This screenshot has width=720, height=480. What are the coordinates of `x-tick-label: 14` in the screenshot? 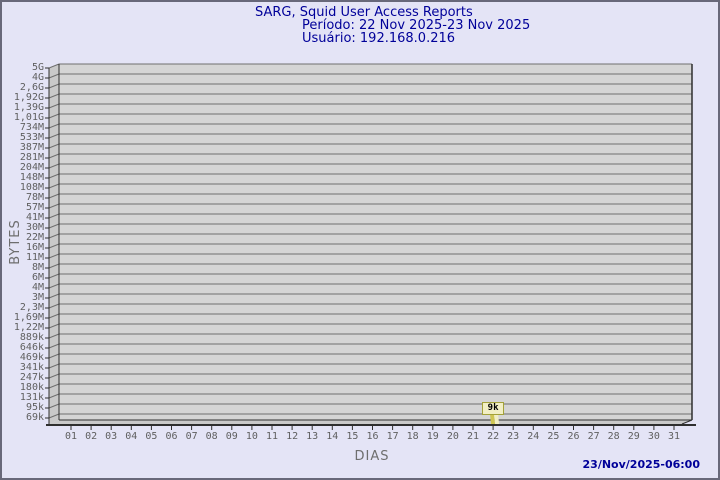 It's located at (332, 436).